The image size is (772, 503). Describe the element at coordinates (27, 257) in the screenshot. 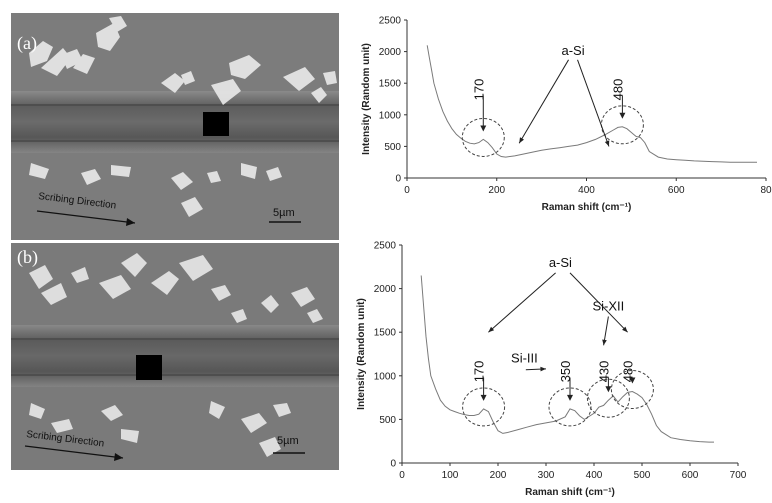

I see `panel-label-b: (b)` at that location.